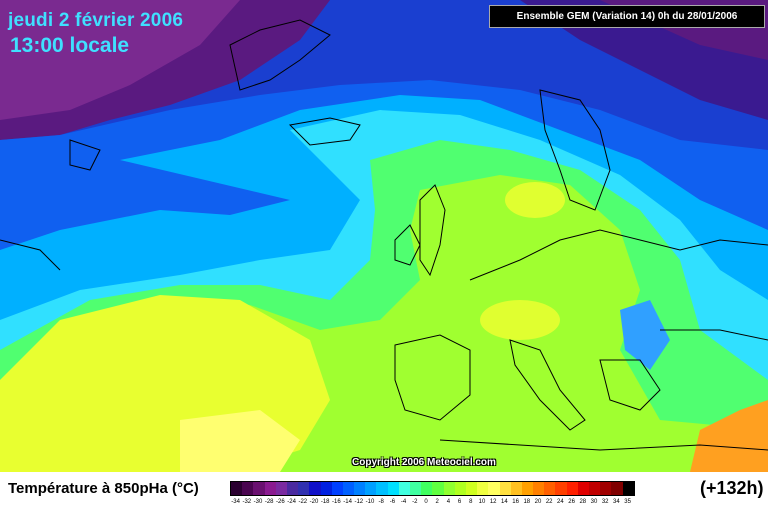 The width and height of the screenshot is (768, 512). What do you see at coordinates (729, 436) in the screenshot?
I see `warm-south-east` at bounding box center [729, 436].